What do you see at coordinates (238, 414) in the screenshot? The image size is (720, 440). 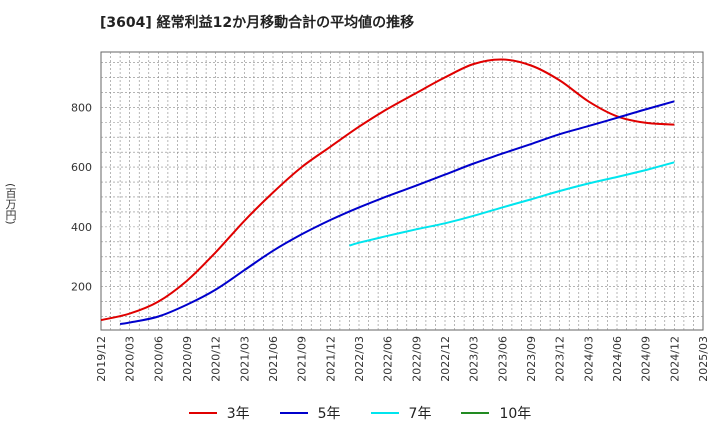 I see `legend-label: 3年` at bounding box center [238, 414].